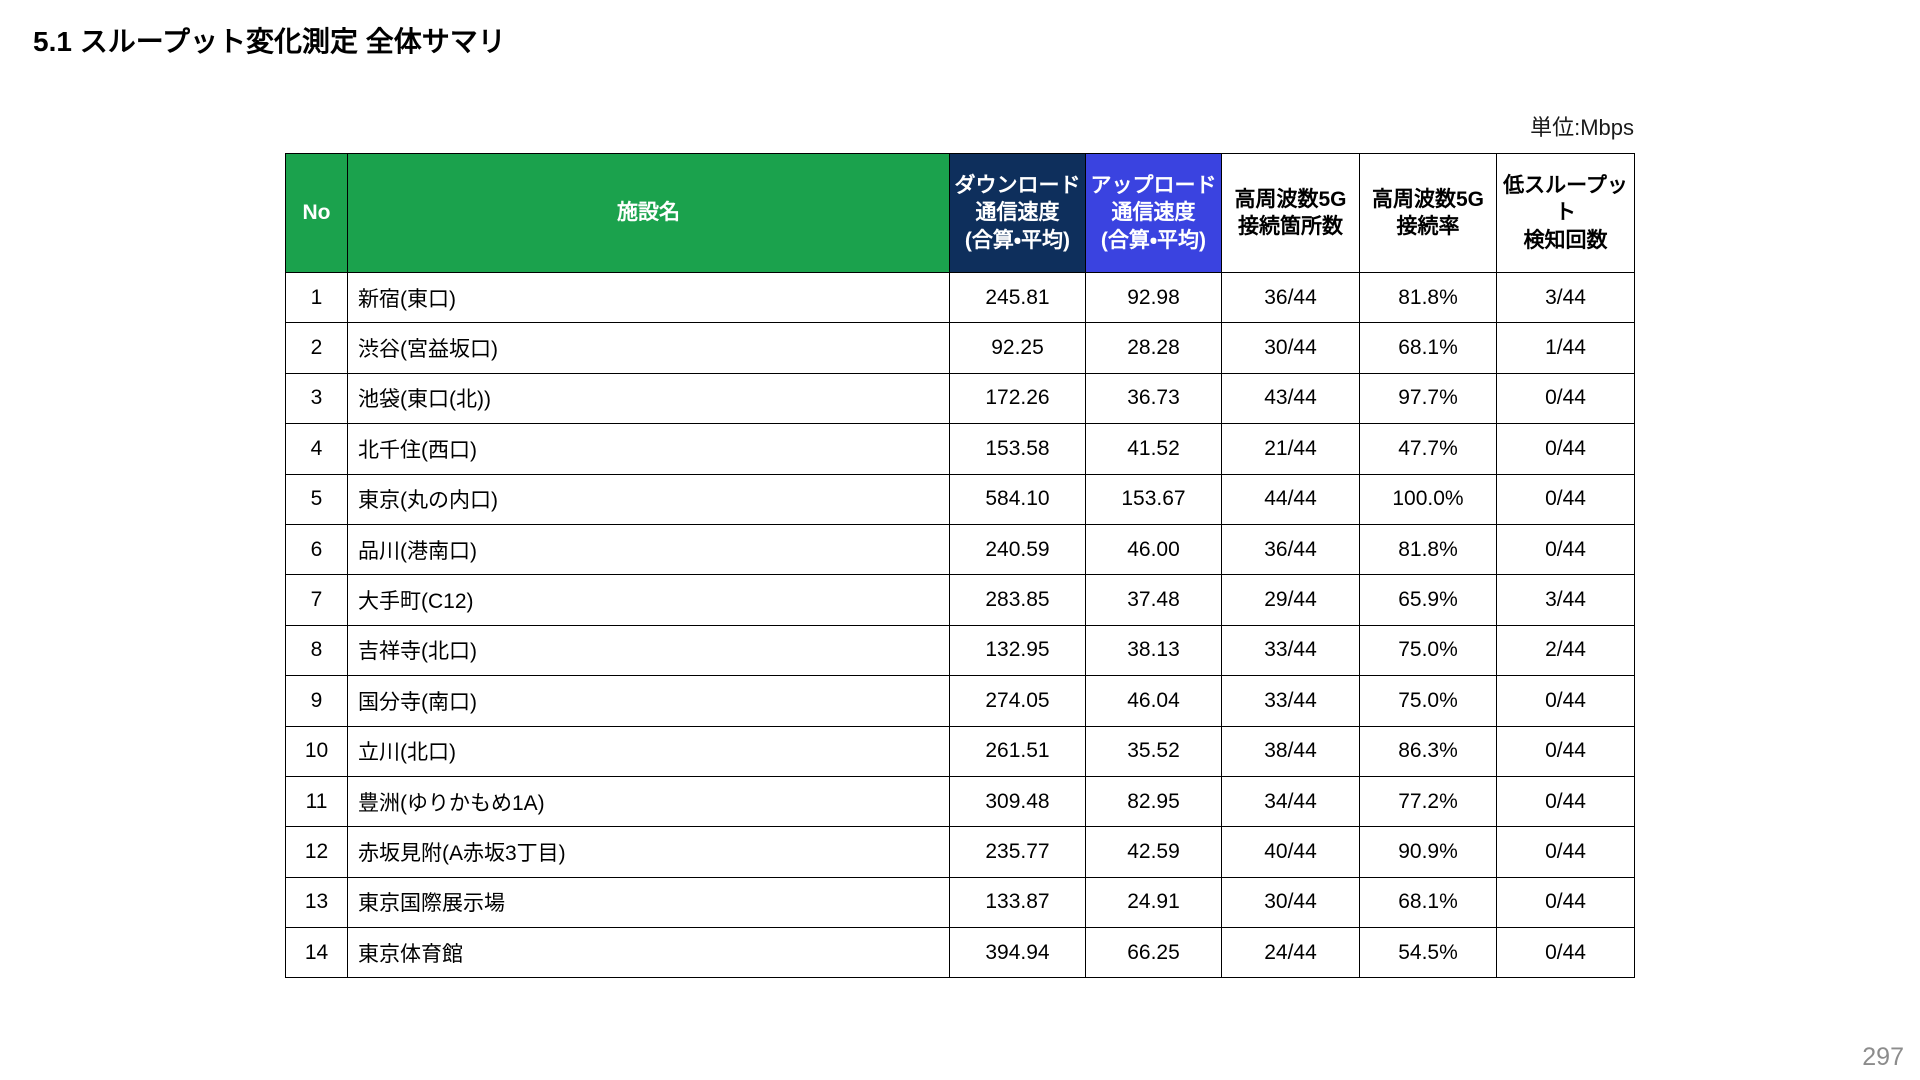 The width and height of the screenshot is (1920, 1080). What do you see at coordinates (648, 297) in the screenshot?
I see `facility-cell: 新宿(東口)` at bounding box center [648, 297].